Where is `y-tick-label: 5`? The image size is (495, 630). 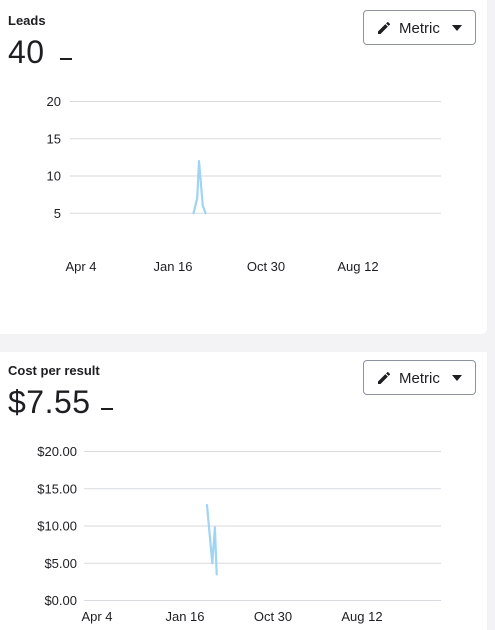
y-tick-label: 5 is located at coordinates (57, 213).